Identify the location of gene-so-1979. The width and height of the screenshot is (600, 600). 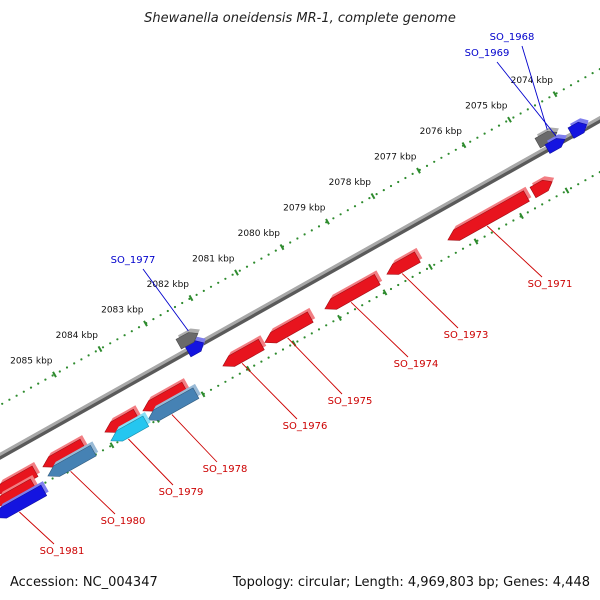
(130, 427).